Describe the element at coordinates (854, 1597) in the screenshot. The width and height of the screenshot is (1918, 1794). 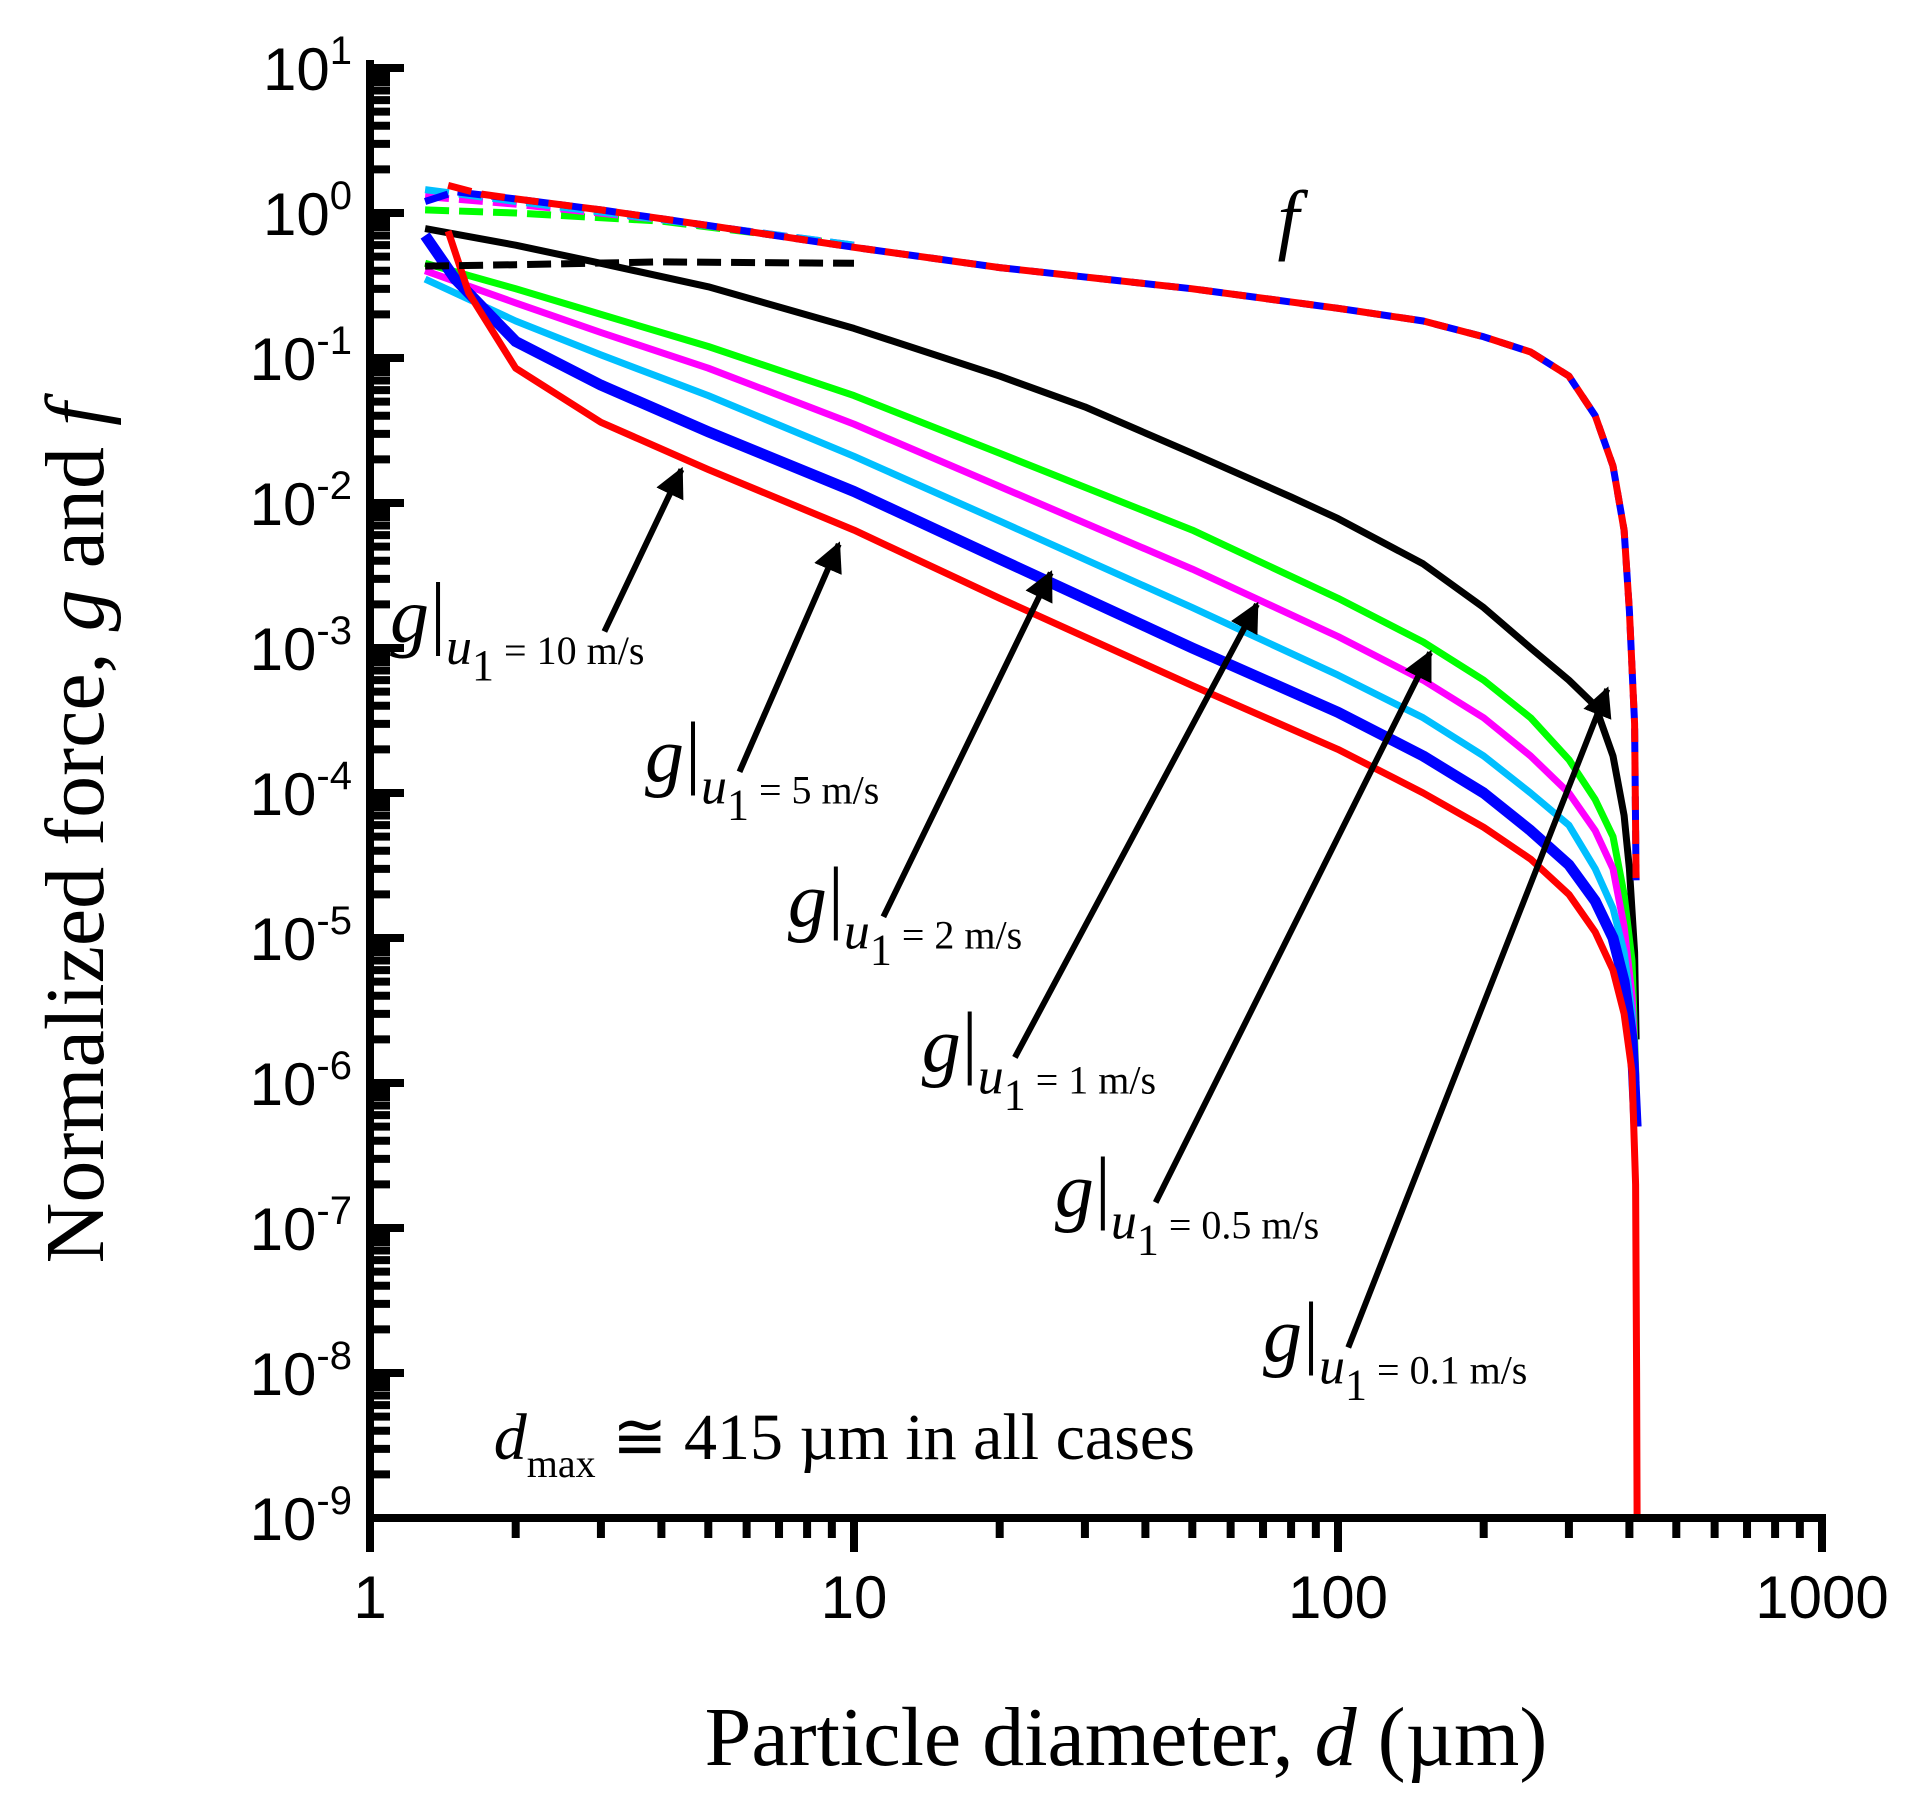
I see `x-tick-label: 10` at that location.